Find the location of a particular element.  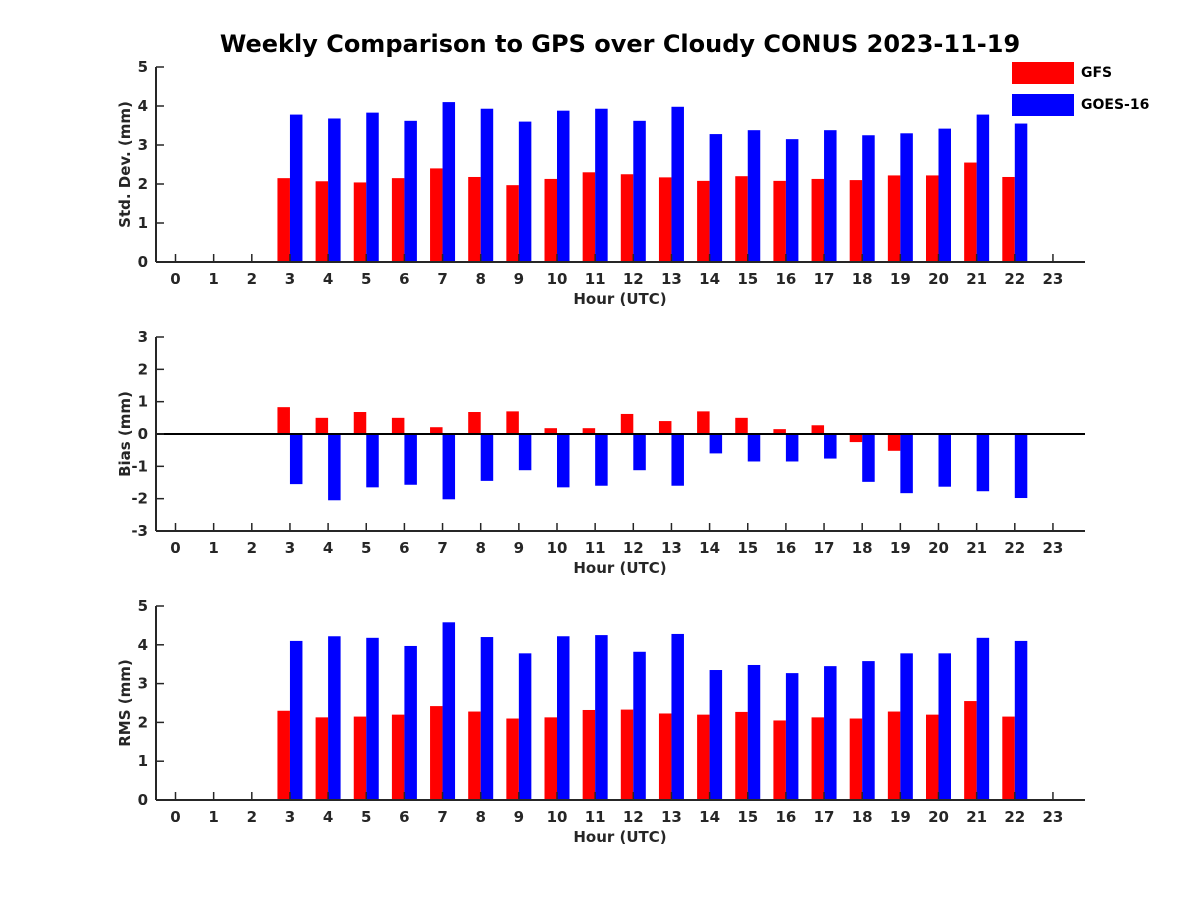

bar-gfs-p2-h5 is located at coordinates (360, 423).